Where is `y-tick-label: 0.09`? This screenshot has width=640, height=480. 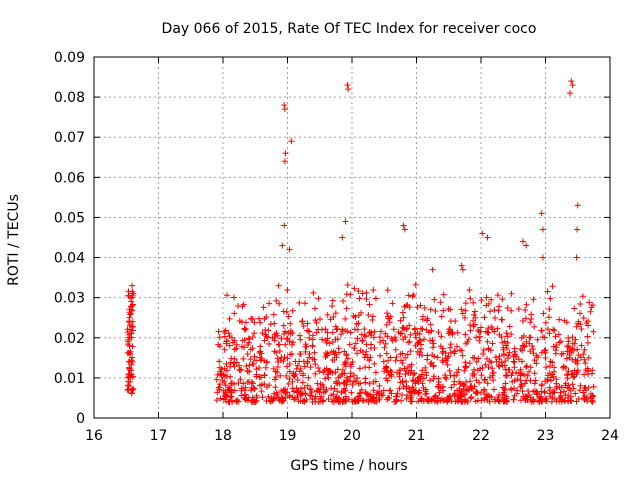
y-tick-label: 0.09 is located at coordinates (69, 58).